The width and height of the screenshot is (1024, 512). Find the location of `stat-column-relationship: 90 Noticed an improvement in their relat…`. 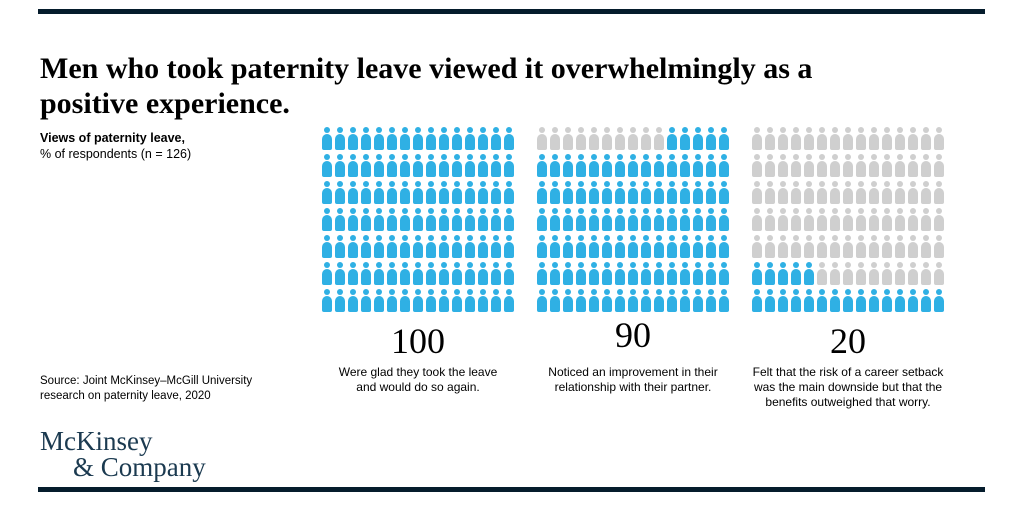

stat-column-relationship: 90 Noticed an improvement in their relat… is located at coordinates (633, 261).